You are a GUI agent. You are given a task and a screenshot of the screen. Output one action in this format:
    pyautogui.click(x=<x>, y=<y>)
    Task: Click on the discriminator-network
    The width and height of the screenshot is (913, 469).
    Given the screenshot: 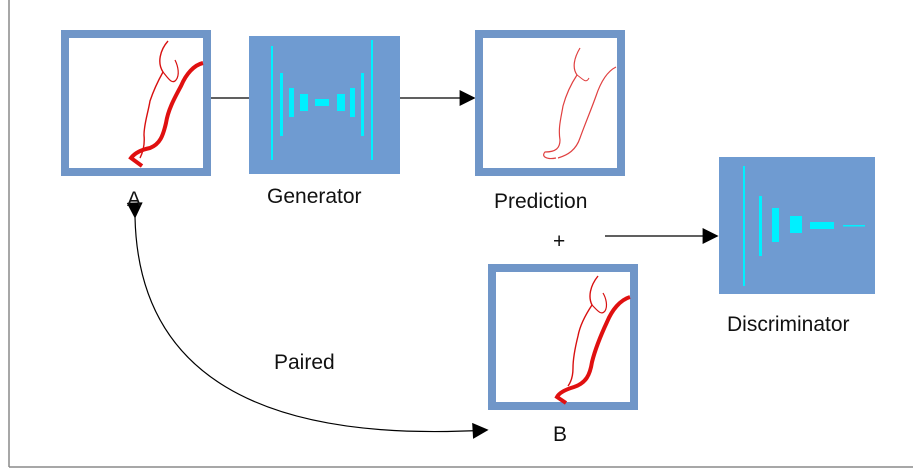 What is the action you would take?
    pyautogui.click(x=797, y=225)
    